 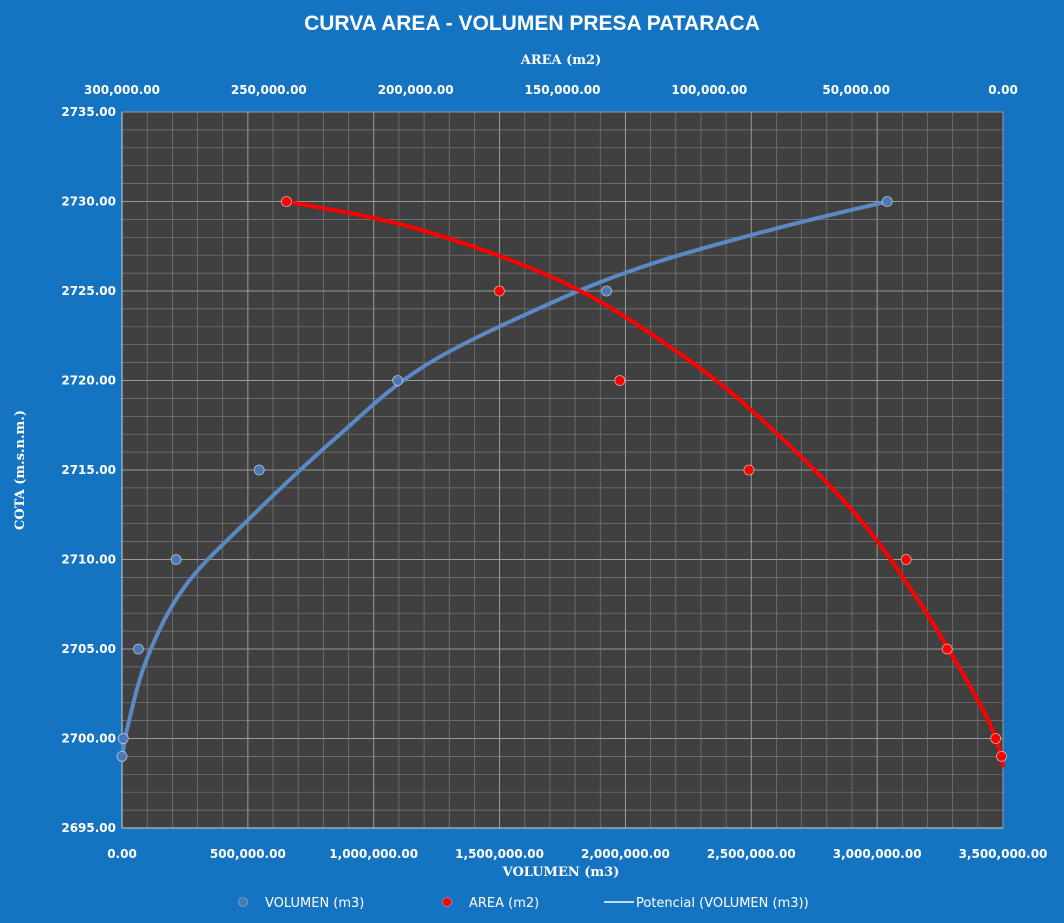 I want to click on legend-label: AREA (m2), so click(x=504, y=903).